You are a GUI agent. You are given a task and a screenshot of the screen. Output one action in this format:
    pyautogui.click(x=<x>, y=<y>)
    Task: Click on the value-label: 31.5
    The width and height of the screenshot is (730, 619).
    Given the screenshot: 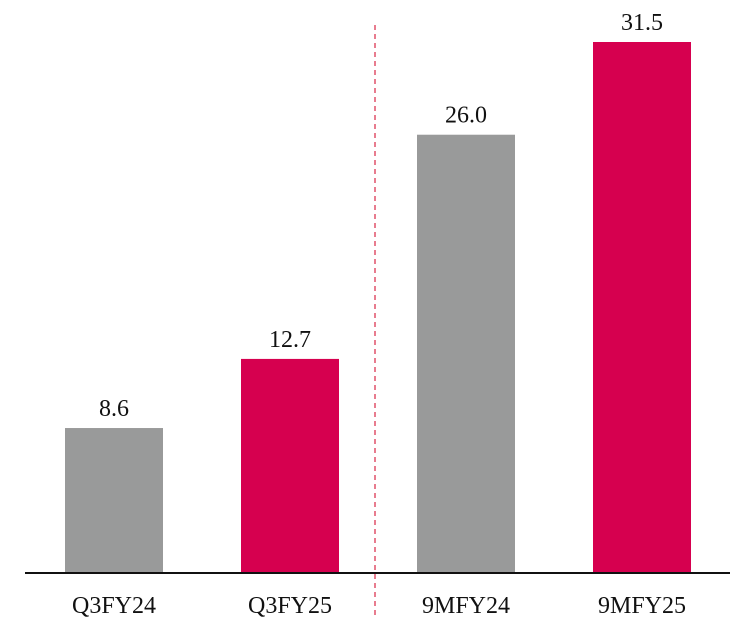 What is the action you would take?
    pyautogui.click(x=642, y=23)
    